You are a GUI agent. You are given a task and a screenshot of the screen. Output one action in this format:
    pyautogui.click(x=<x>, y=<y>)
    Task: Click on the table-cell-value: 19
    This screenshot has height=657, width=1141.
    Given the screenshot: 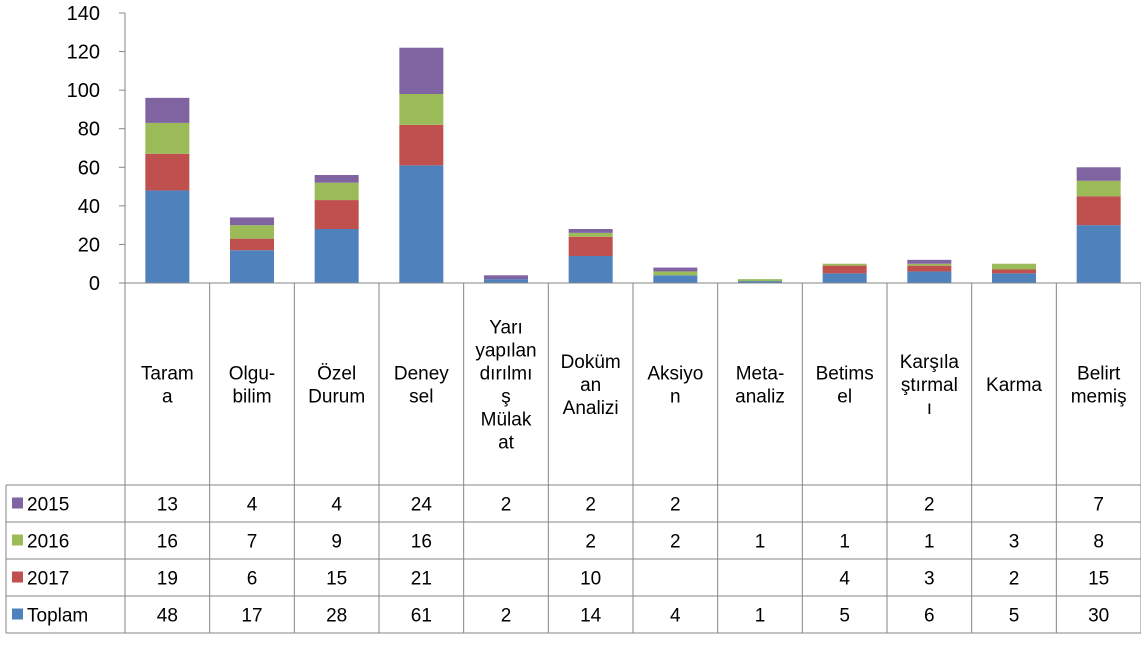 What is the action you would take?
    pyautogui.click(x=167, y=579)
    